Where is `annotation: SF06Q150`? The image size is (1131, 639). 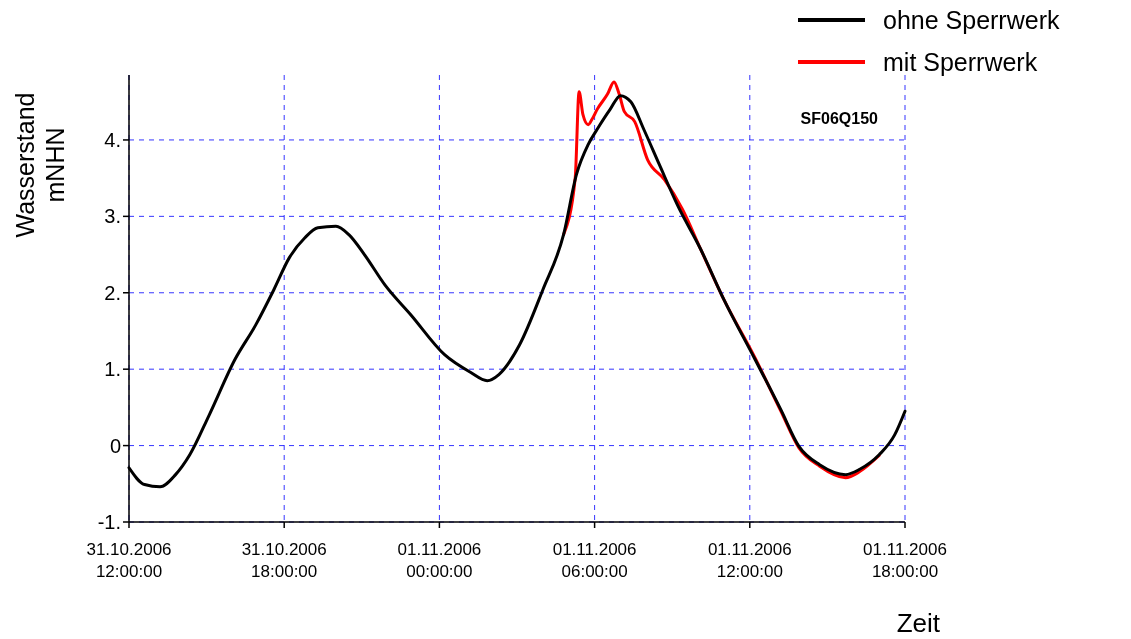
annotation: SF06Q150 is located at coordinates (839, 118).